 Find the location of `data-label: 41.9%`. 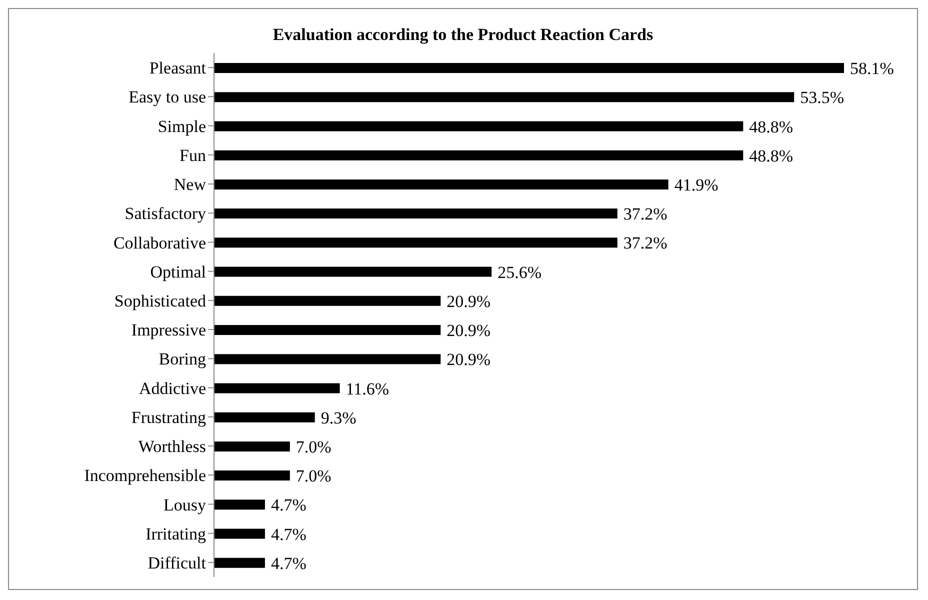

data-label: 41.9% is located at coordinates (696, 184).